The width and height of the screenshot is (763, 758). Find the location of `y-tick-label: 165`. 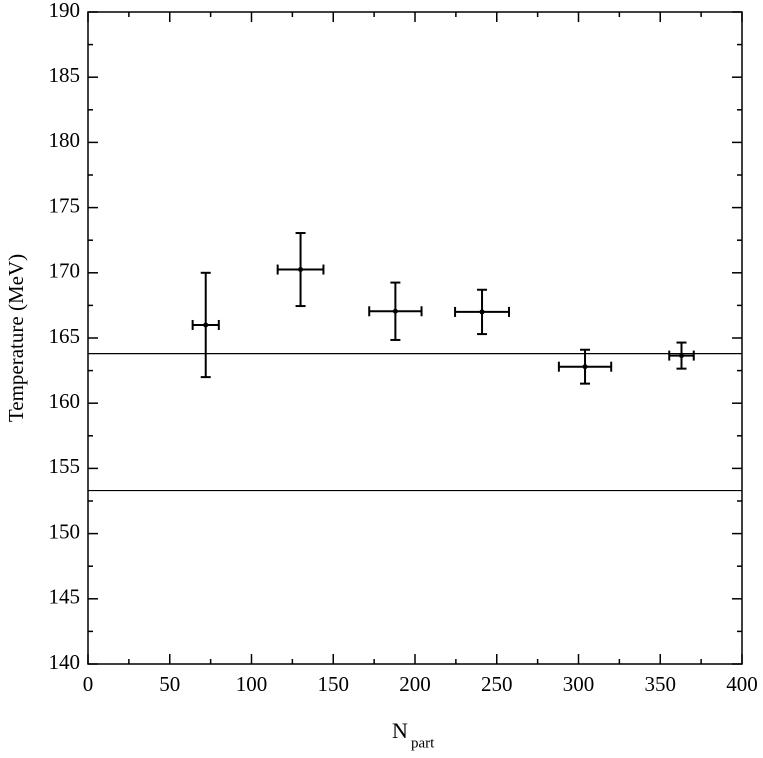

y-tick-label: 165 is located at coordinates (65, 336).